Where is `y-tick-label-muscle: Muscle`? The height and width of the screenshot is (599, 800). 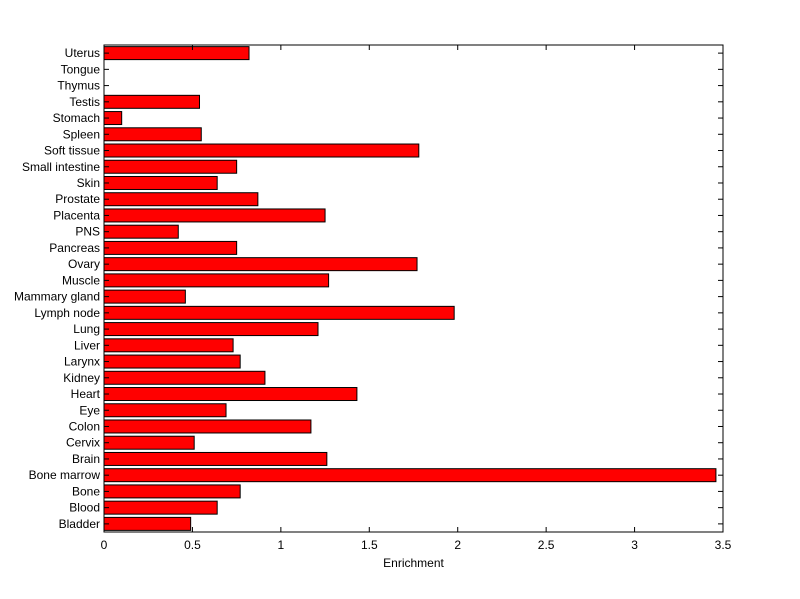
y-tick-label-muscle: Muscle is located at coordinates (81, 280).